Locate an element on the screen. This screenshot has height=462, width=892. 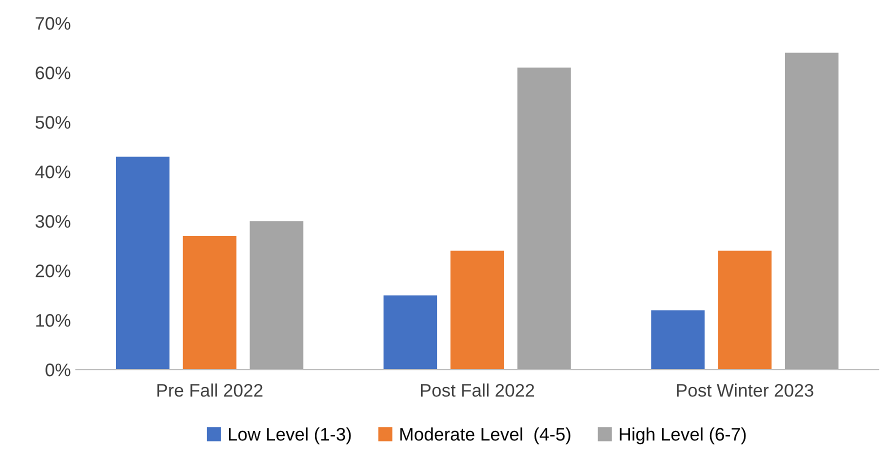
x-tick-label: Post Fall 2022 is located at coordinates (477, 390).